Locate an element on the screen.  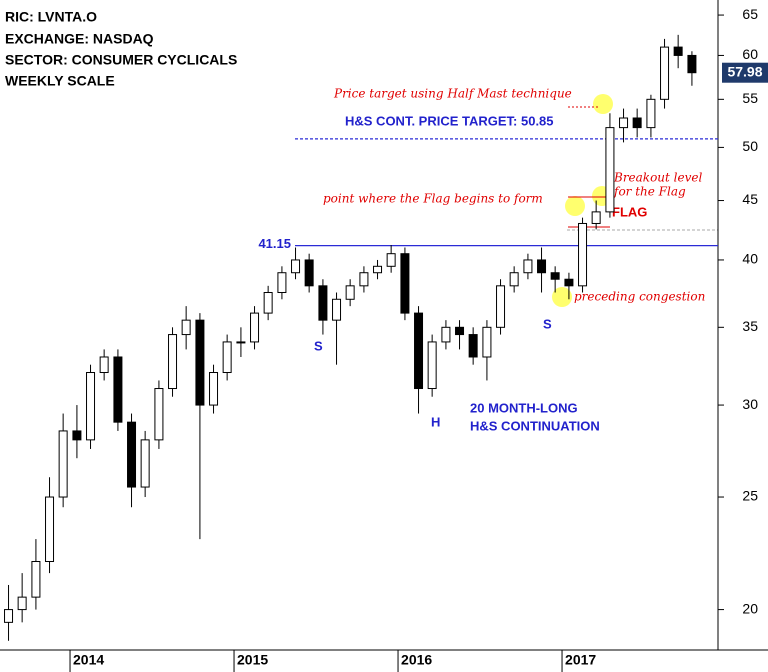
y-tick-label: 65 is located at coordinates (750, 14).